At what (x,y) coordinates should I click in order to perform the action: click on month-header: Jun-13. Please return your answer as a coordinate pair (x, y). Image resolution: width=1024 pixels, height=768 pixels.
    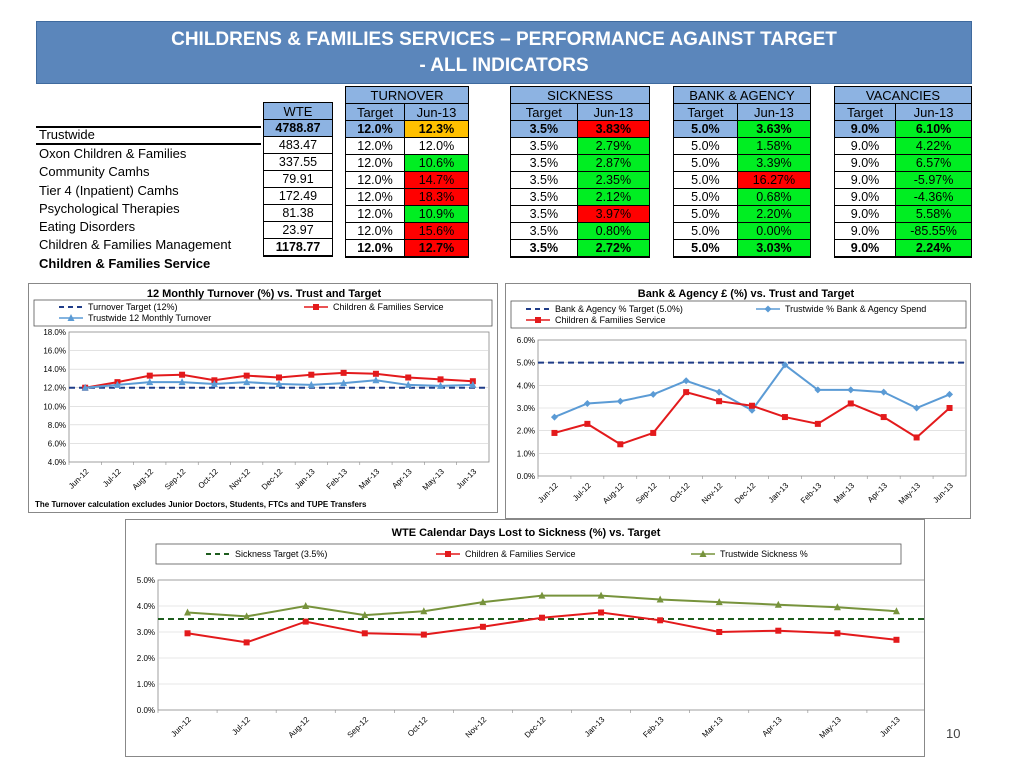
    Looking at the image, I should click on (933, 112).